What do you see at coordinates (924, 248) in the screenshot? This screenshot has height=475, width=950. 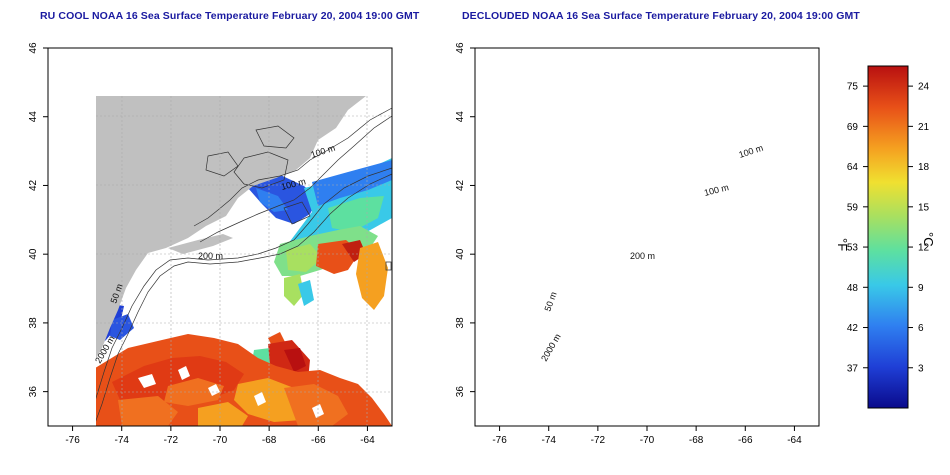 I see `celsius-tick-label: 12` at bounding box center [924, 248].